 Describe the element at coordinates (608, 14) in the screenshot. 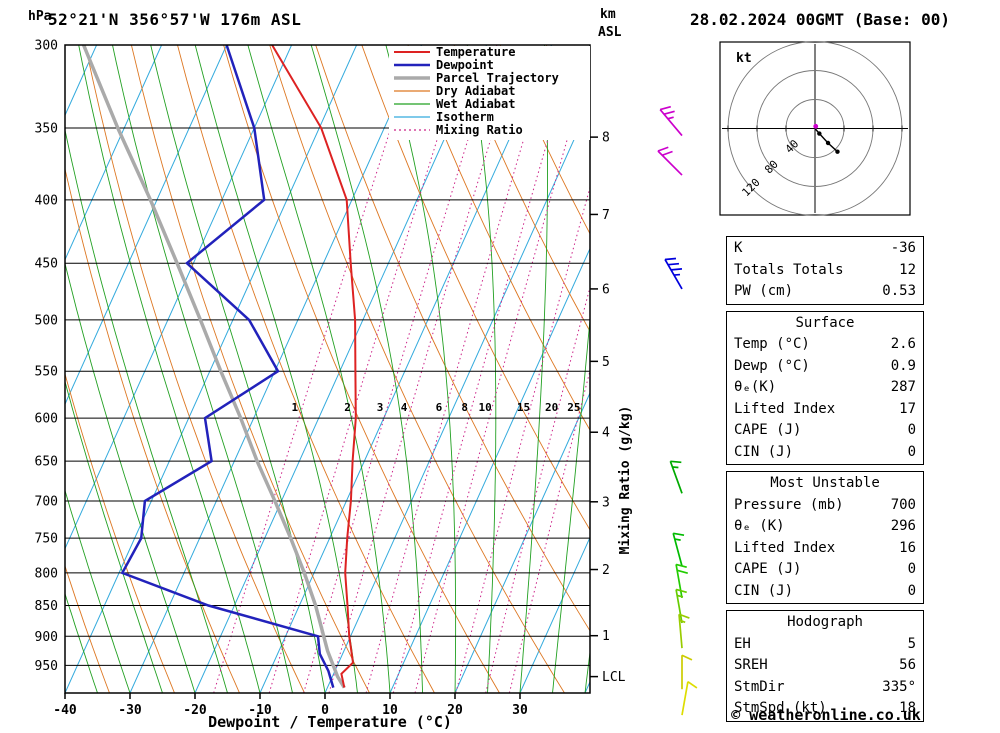

I see `altitude-axis-unit-km: km` at that location.